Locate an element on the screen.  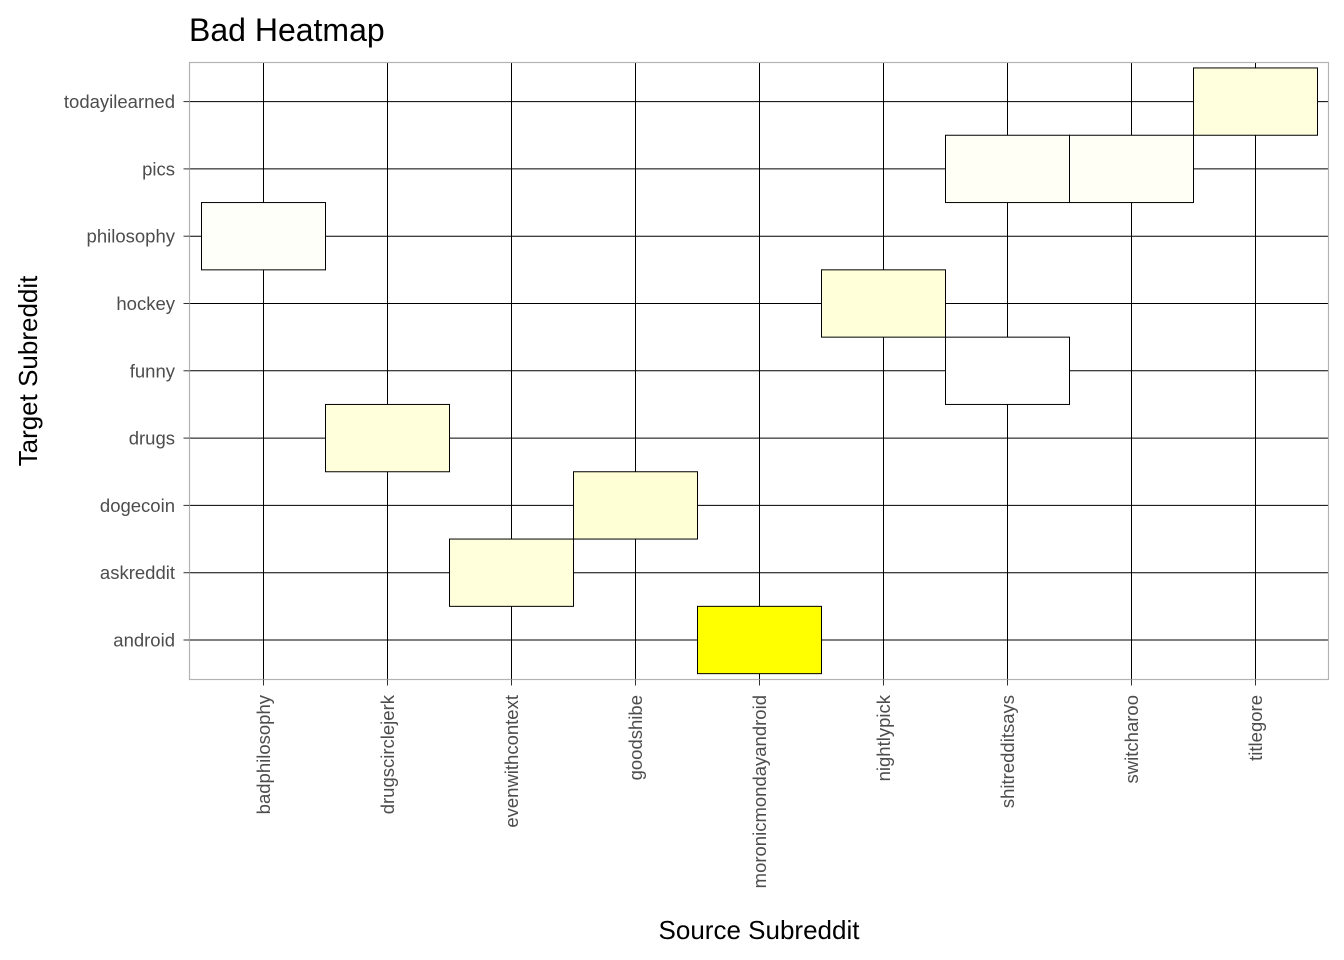
heatmap-cell-shitredditsays-pics is located at coordinates (1007, 169).